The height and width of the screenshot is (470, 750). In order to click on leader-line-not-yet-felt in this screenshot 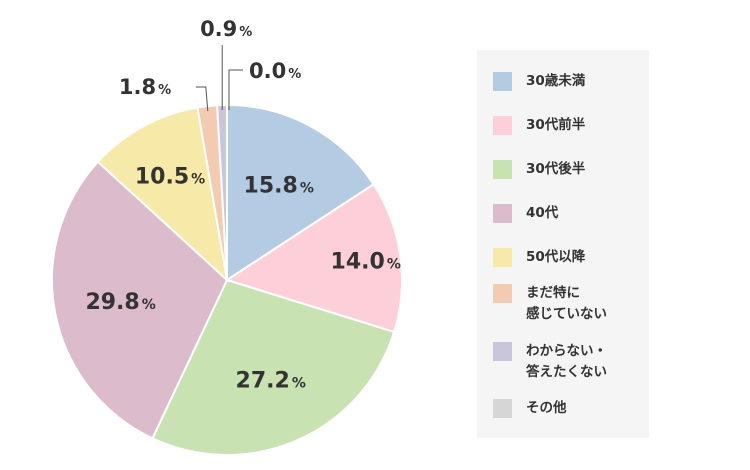, I will do `click(202, 99)`.